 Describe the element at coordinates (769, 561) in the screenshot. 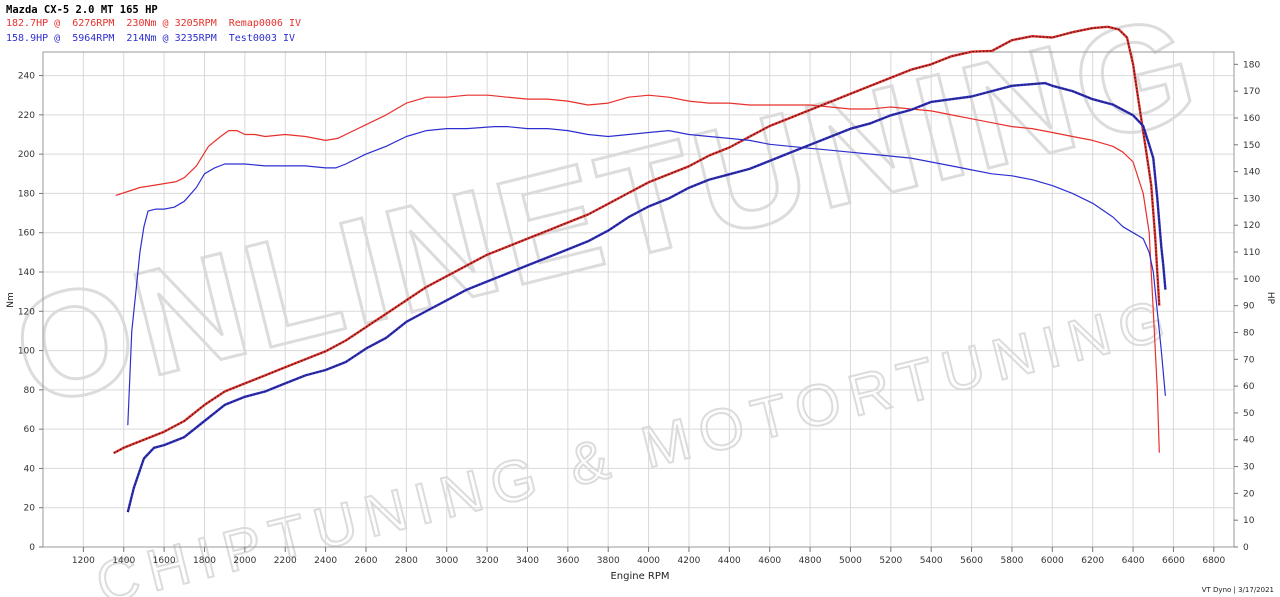

I see `x-tick-label: 4600` at that location.